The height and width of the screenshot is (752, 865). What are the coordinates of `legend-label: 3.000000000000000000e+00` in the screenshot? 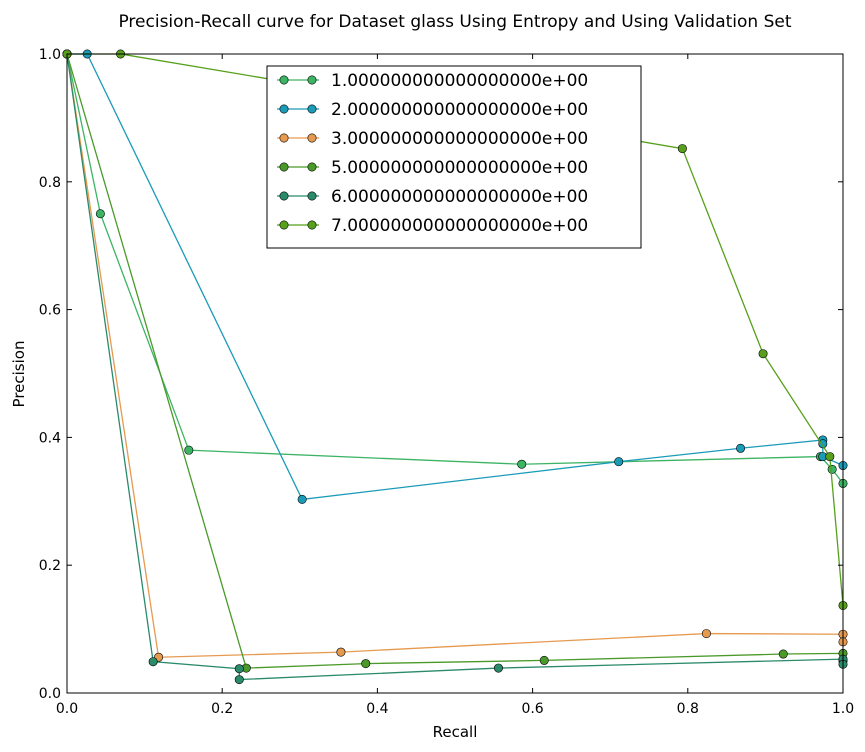 It's located at (459, 139).